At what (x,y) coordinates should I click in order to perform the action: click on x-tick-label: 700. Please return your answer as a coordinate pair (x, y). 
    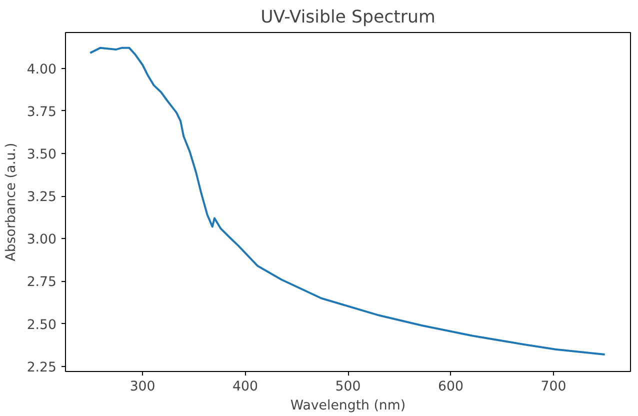
    Looking at the image, I should click on (553, 387).